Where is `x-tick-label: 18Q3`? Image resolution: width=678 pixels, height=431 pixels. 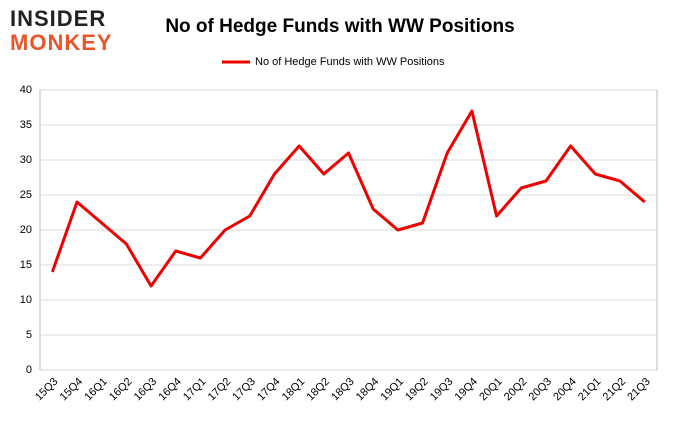
x-tick-label: 18Q3 is located at coordinates (343, 390).